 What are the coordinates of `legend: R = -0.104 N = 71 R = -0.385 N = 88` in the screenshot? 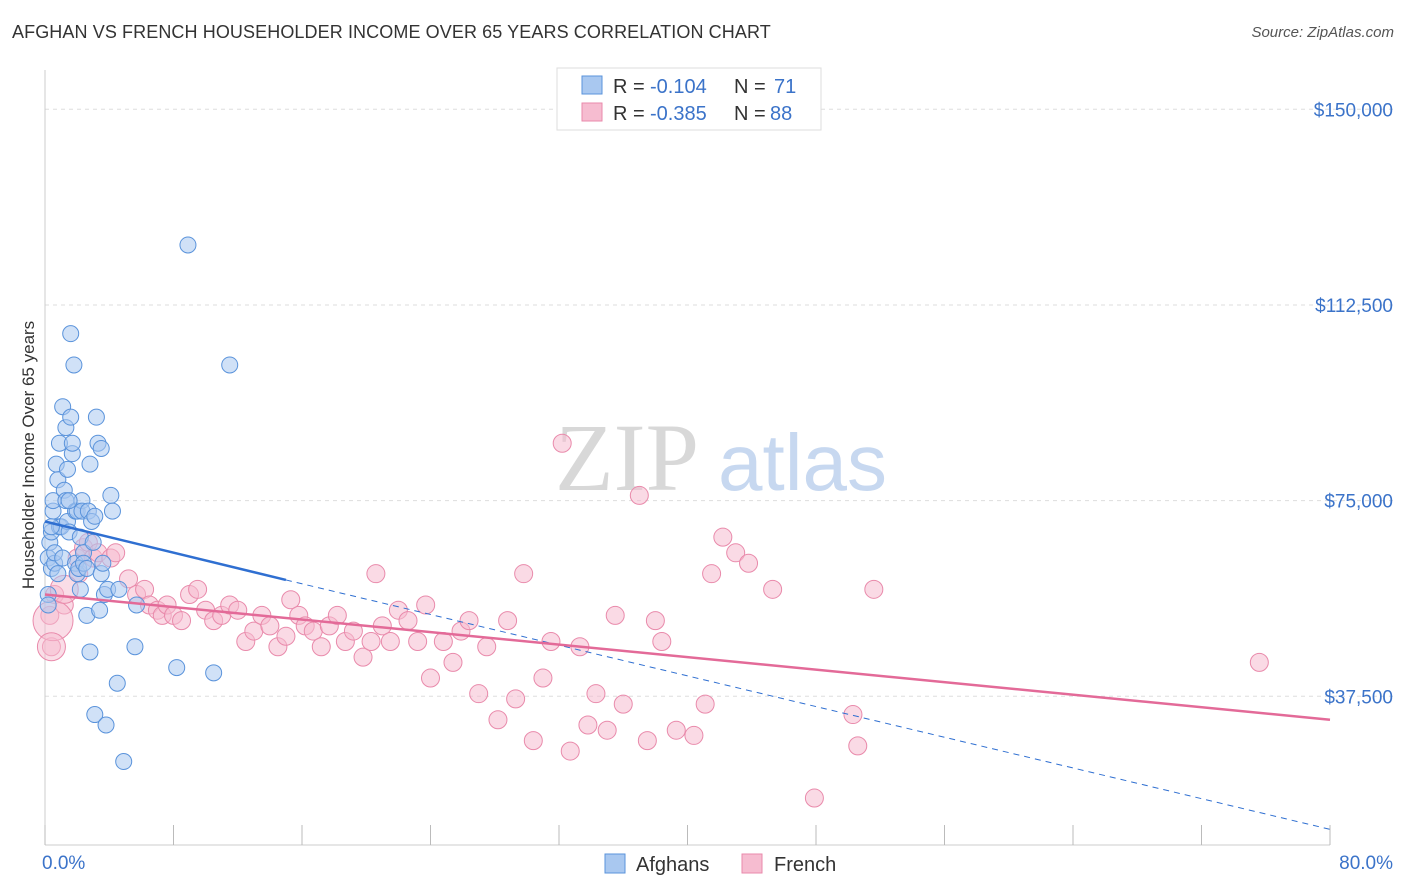 It's located at (689, 99).